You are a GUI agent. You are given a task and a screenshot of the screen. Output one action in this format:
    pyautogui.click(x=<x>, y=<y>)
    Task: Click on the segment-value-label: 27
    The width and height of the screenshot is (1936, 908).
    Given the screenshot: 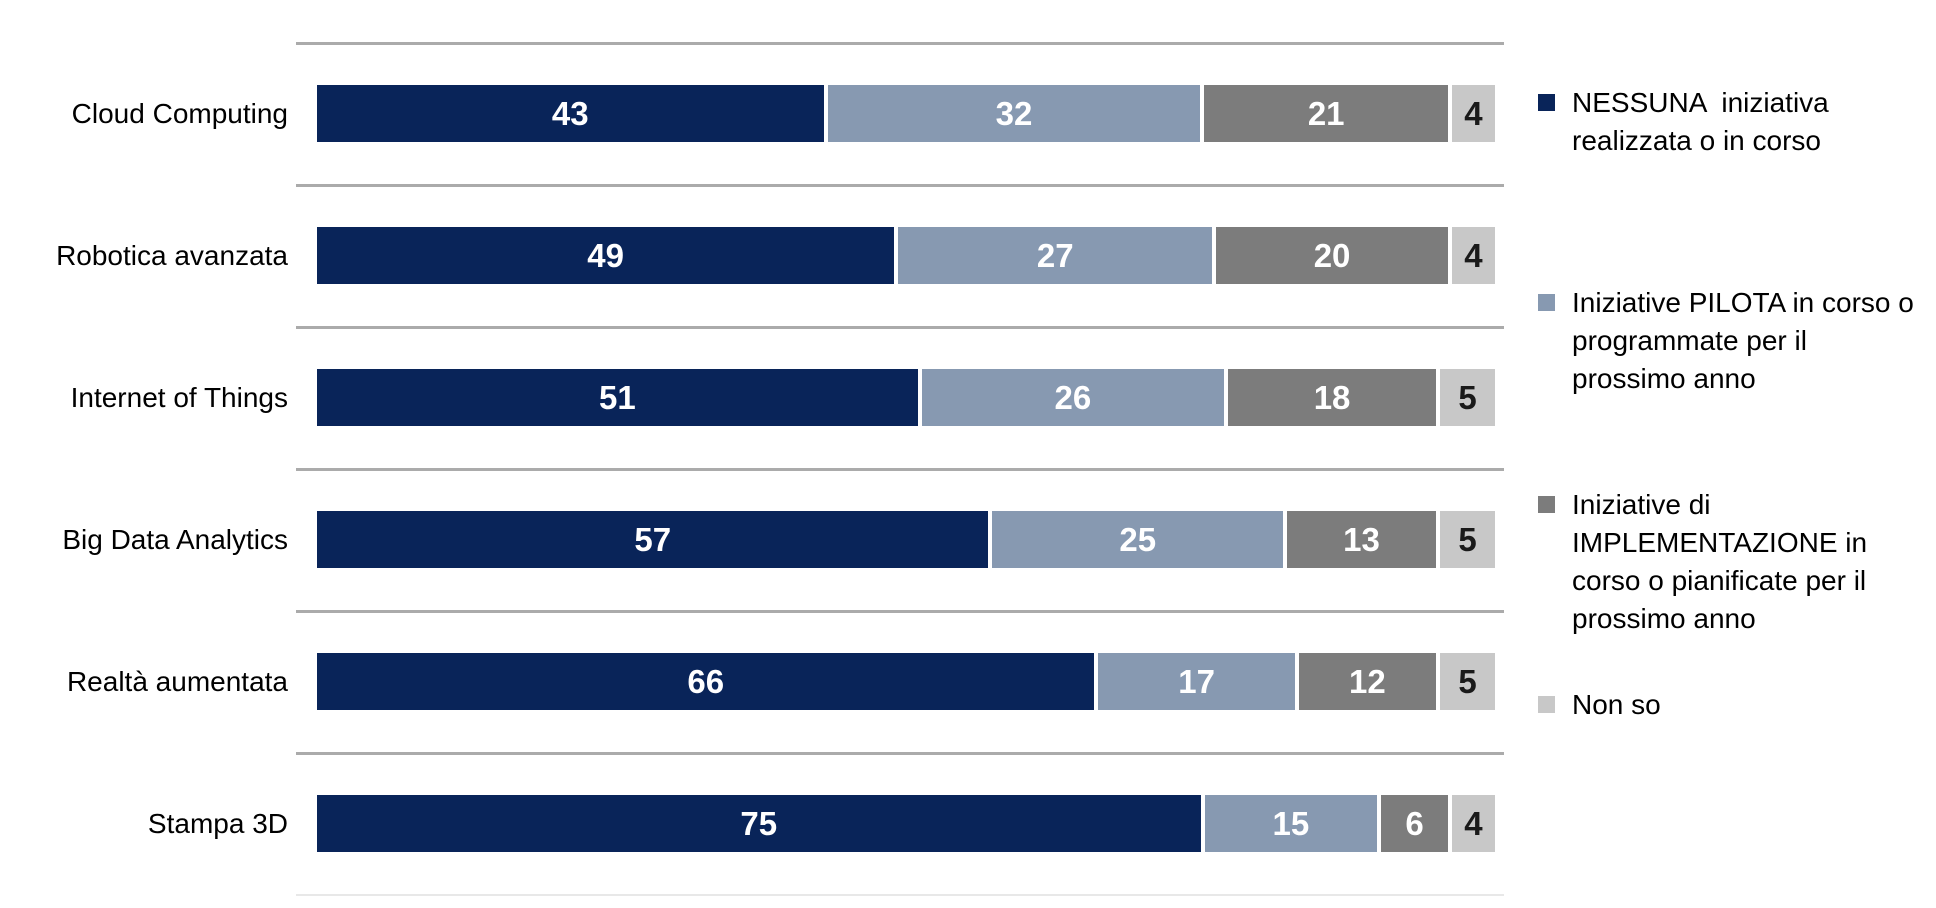 What is the action you would take?
    pyautogui.click(x=1055, y=255)
    